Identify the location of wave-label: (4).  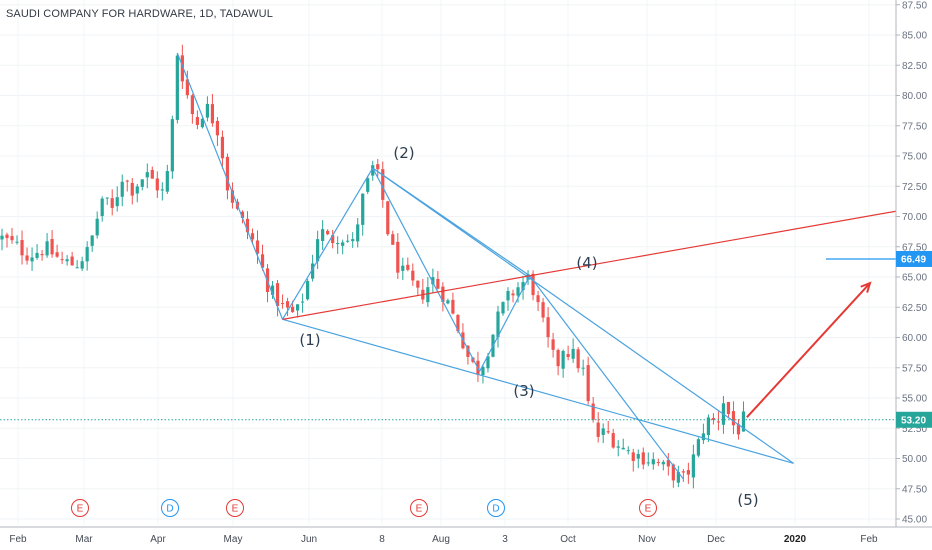
(586, 263).